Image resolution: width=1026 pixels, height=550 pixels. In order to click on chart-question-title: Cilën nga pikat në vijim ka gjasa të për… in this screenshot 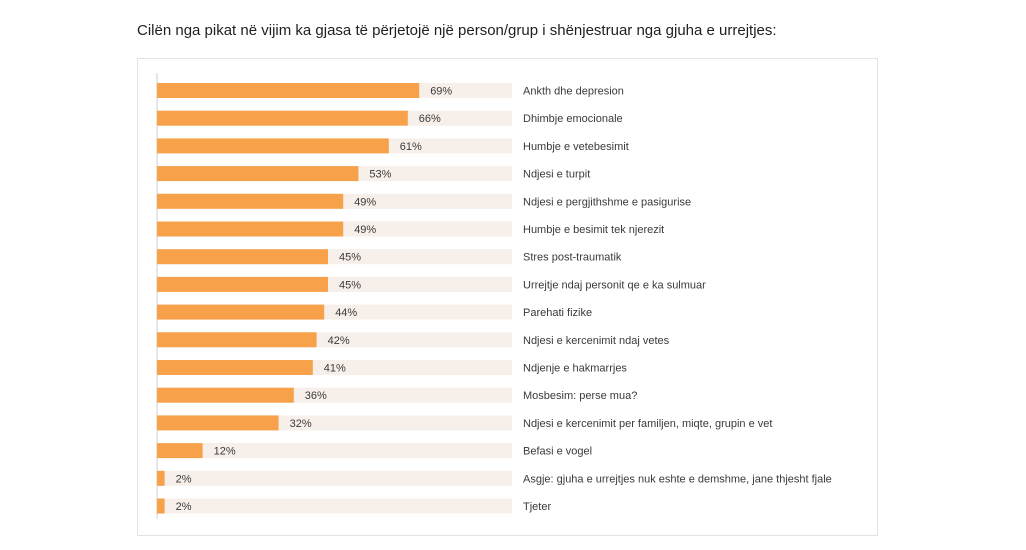, I will do `click(457, 30)`.